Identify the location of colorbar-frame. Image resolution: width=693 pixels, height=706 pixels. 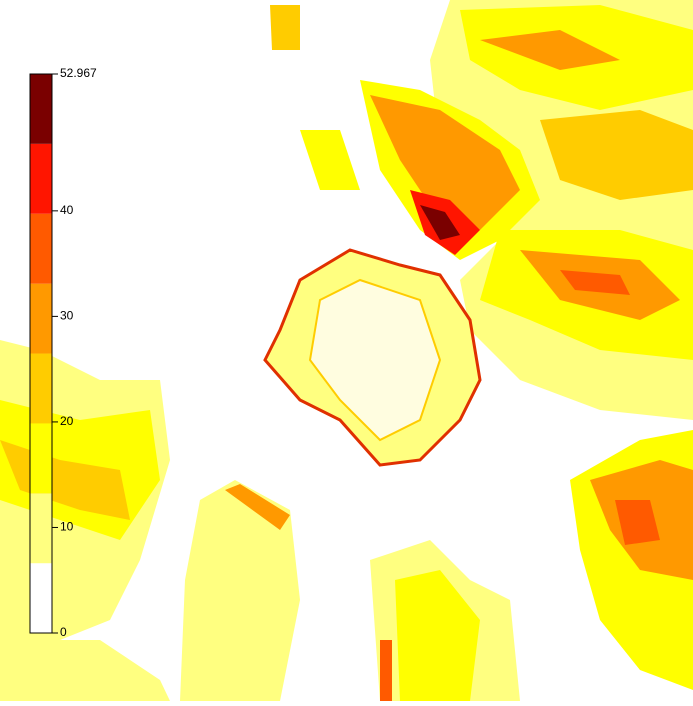
(41, 353).